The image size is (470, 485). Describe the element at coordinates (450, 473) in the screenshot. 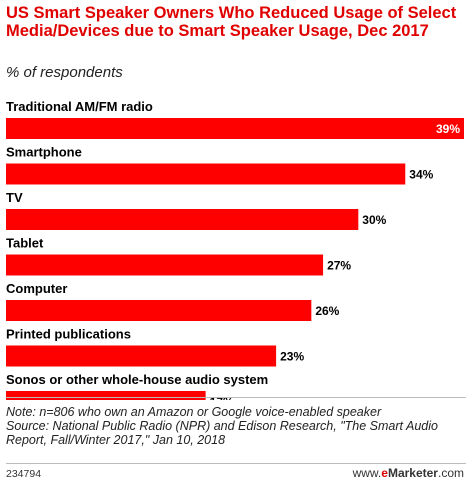

I see `brand-suffix: .com` at that location.